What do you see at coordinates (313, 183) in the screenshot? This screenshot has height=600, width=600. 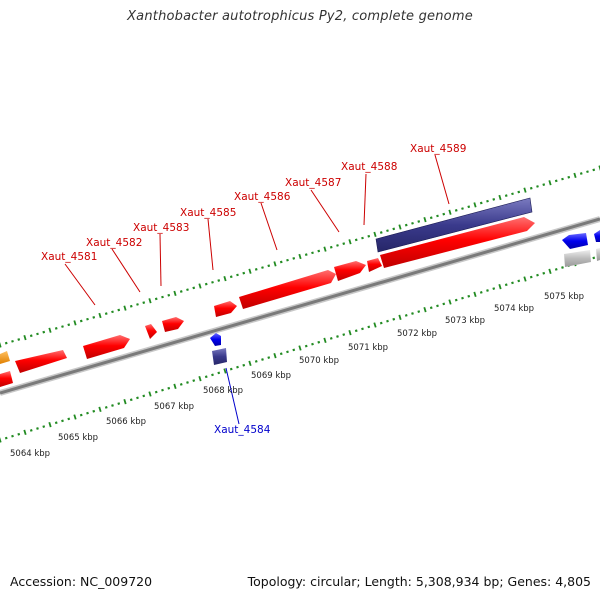 I see `gene-label: Xaut_4587` at bounding box center [313, 183].